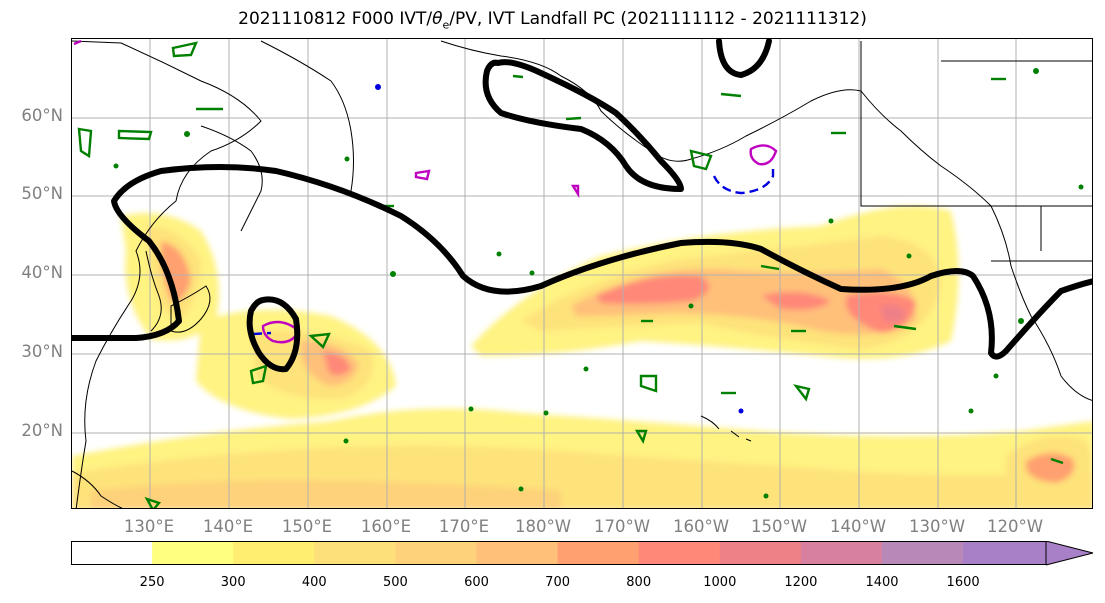 This screenshot has width=1105, height=603. What do you see at coordinates (963, 582) in the screenshot?
I see `colorbar-tick-label: 1600` at bounding box center [963, 582].